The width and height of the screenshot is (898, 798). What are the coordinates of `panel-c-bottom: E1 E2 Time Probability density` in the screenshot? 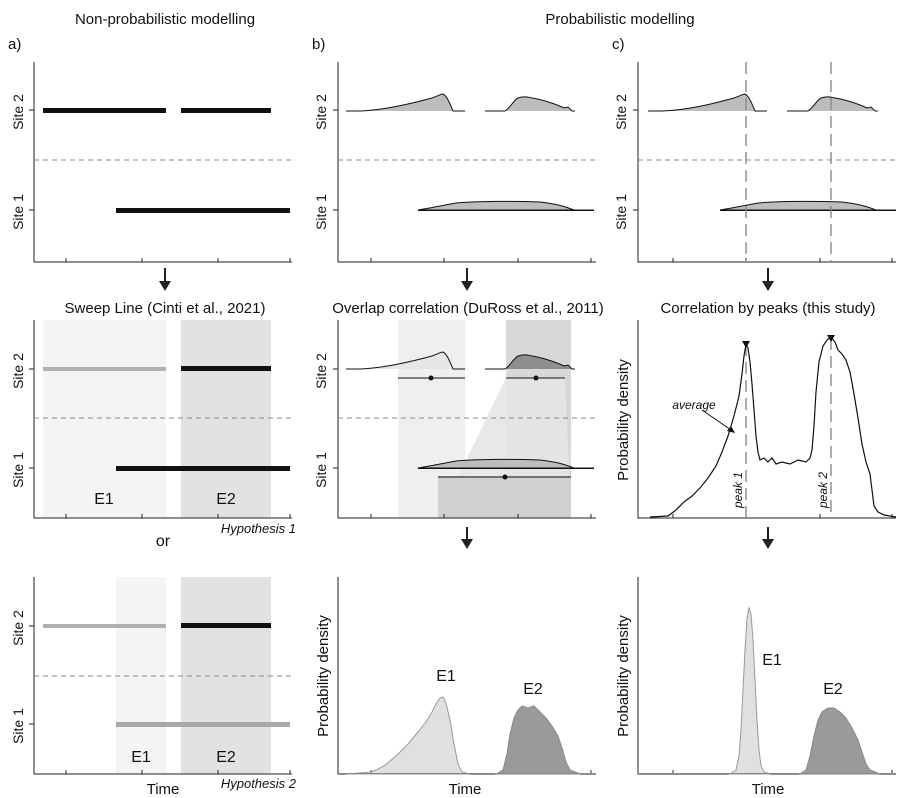 It's located at (755, 687).